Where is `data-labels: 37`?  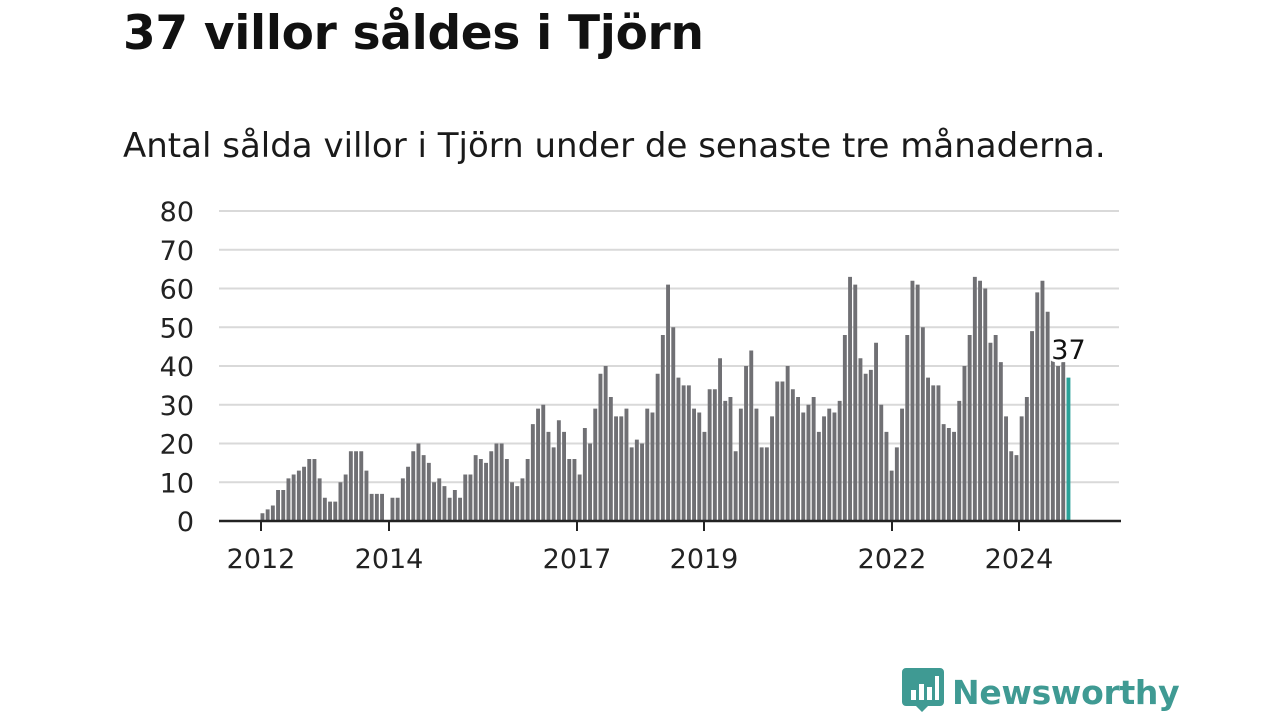 data-labels: 37 is located at coordinates (1068, 350).